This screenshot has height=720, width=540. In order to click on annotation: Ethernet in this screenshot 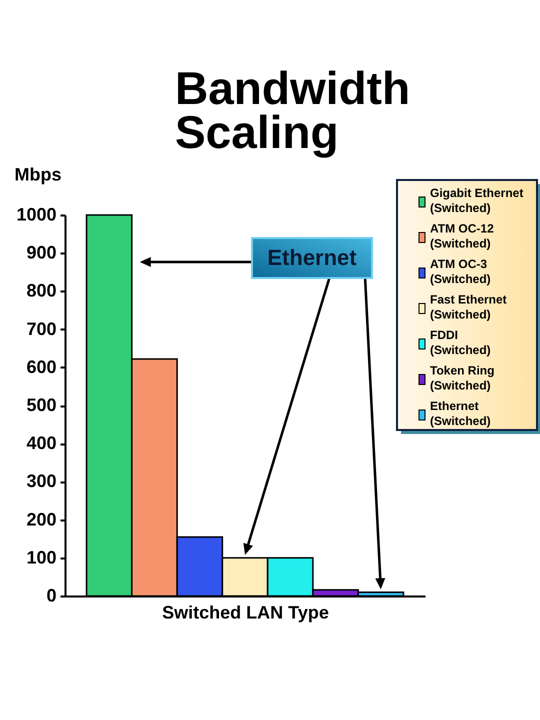, I will do `click(312, 257)`.